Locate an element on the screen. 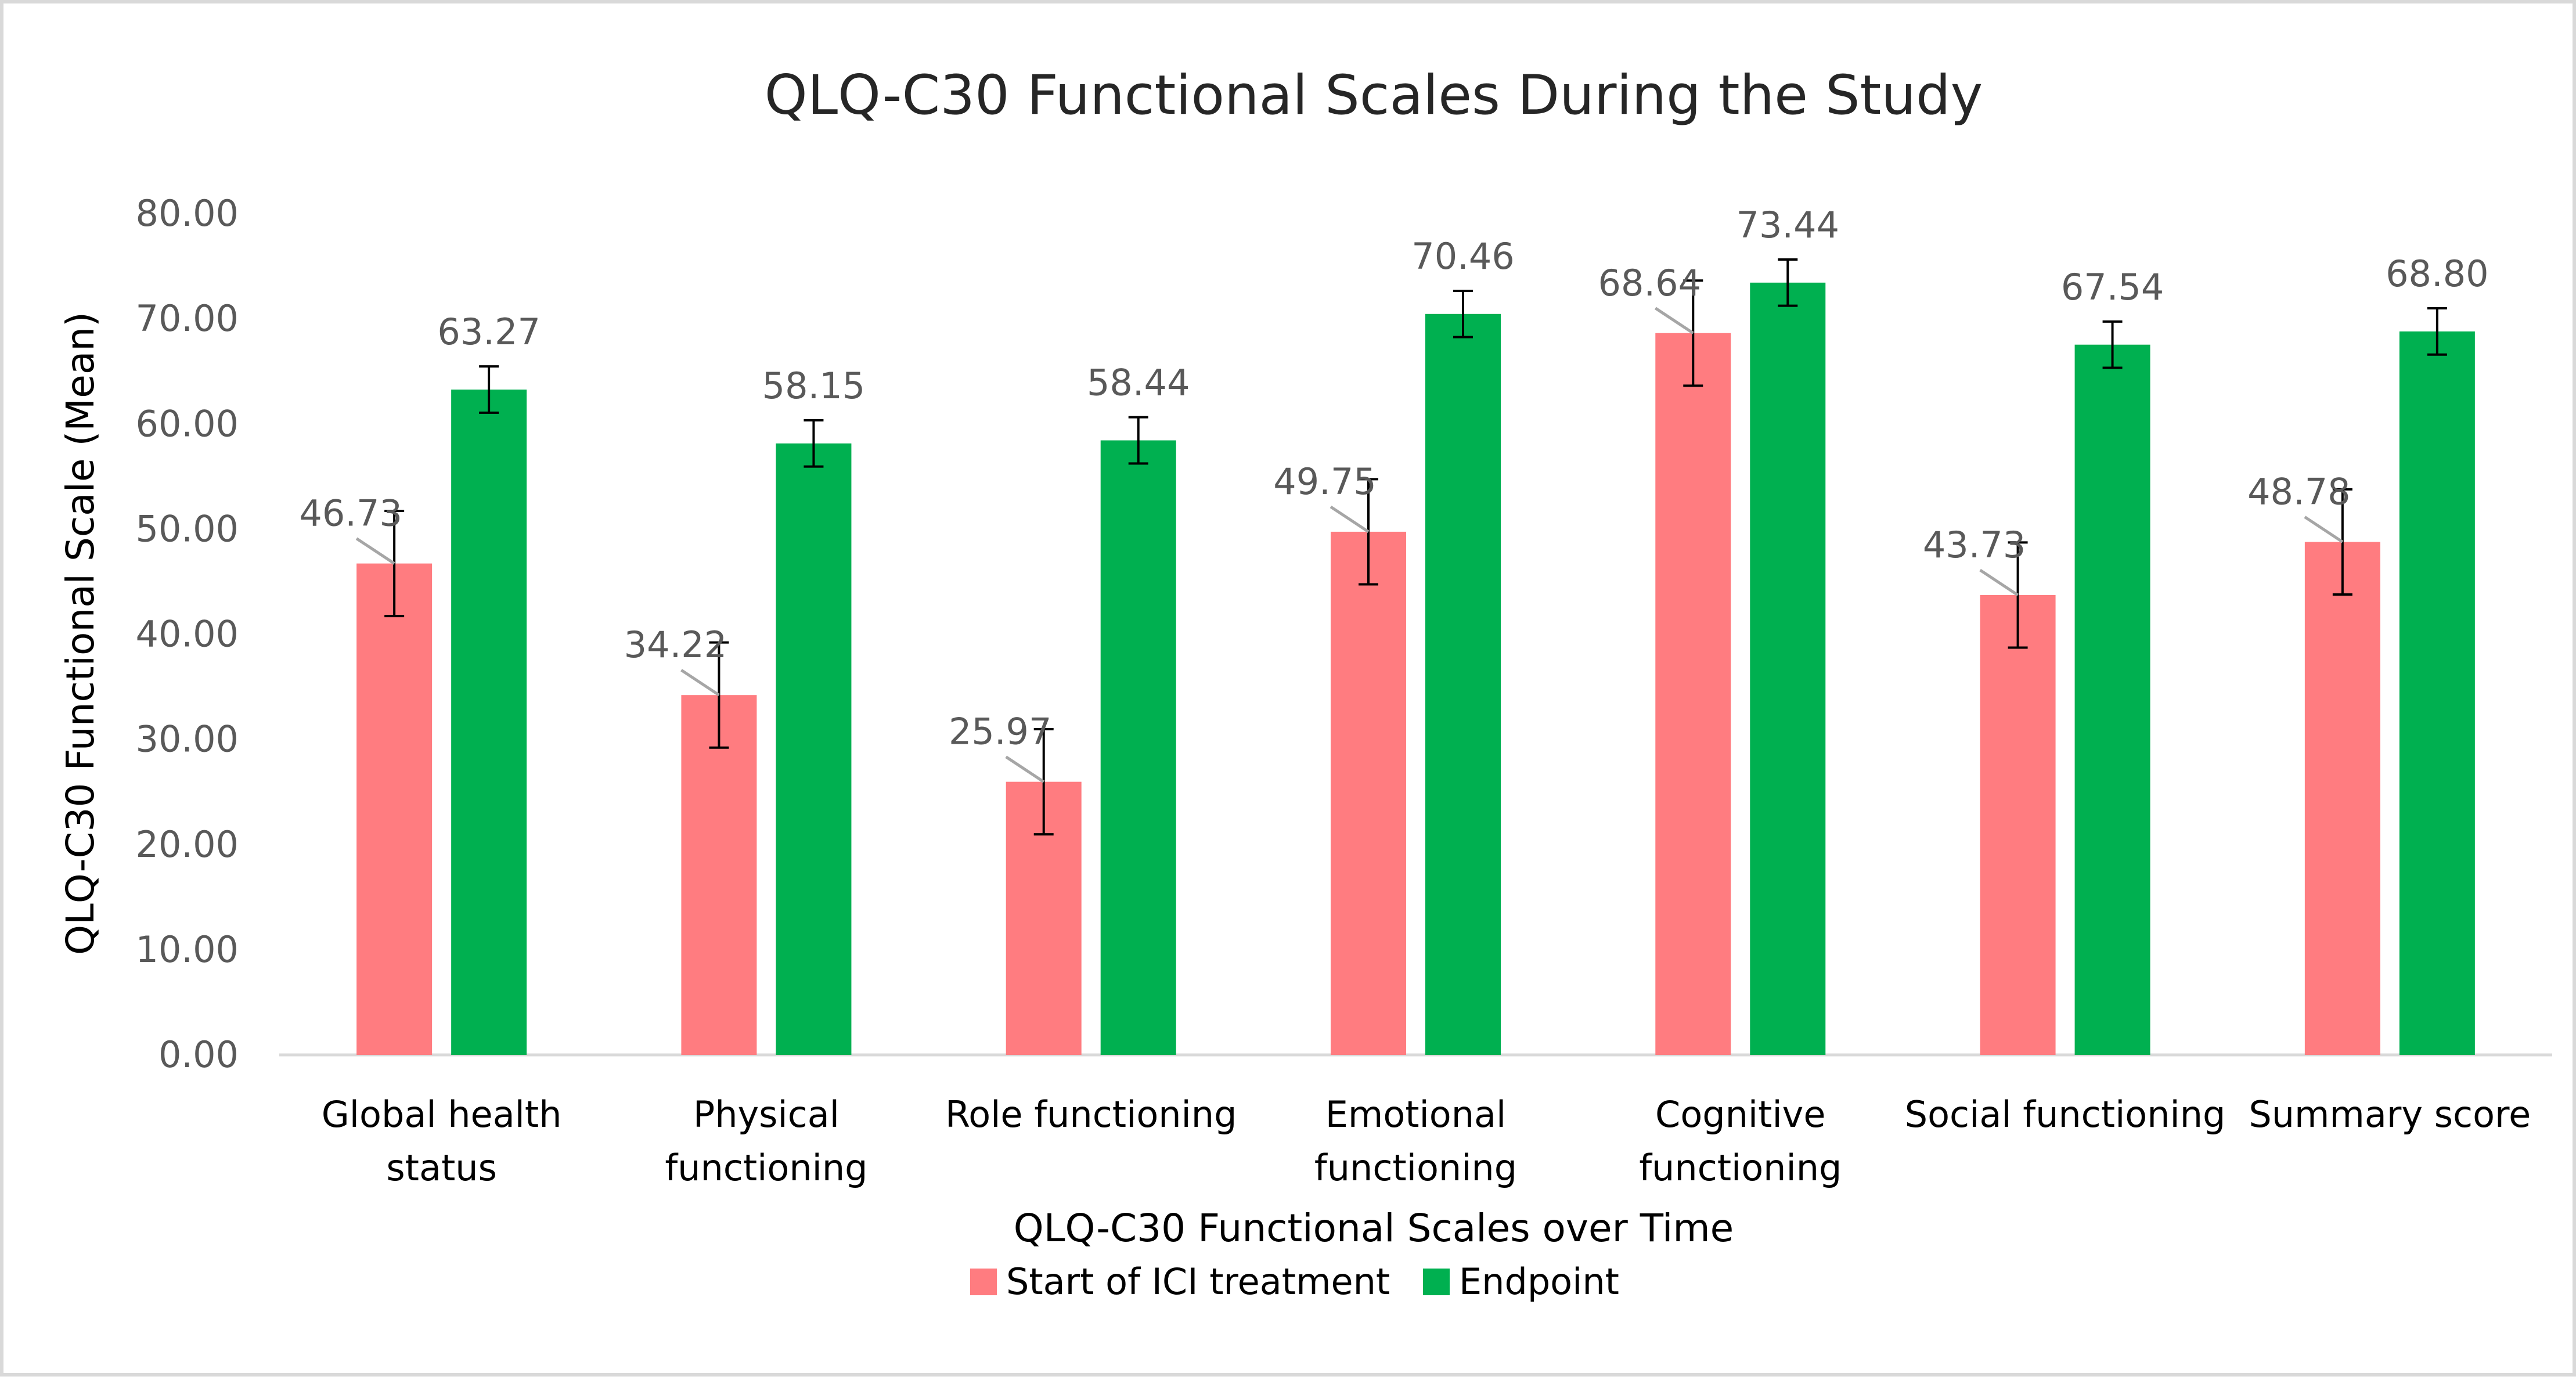 The width and height of the screenshot is (2576, 1380). data-label: 73.44 is located at coordinates (1788, 225).